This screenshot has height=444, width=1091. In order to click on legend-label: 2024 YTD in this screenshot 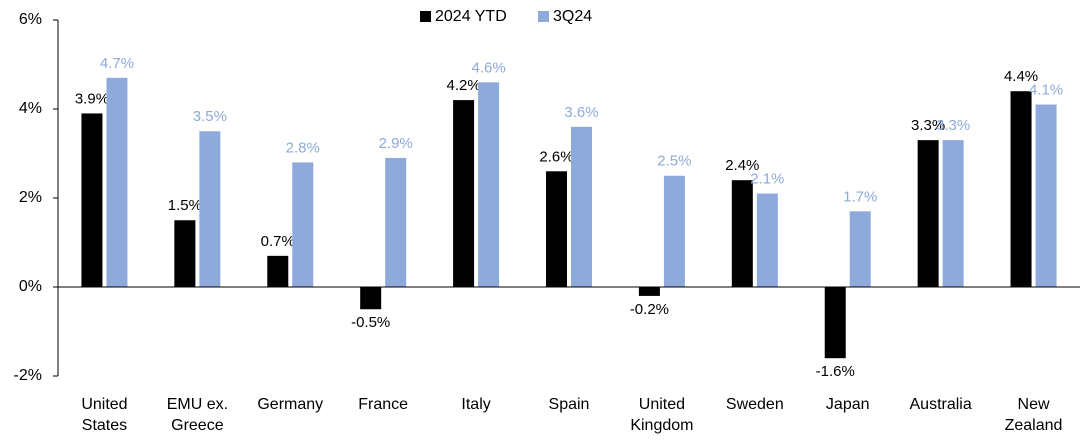, I will do `click(471, 16)`.